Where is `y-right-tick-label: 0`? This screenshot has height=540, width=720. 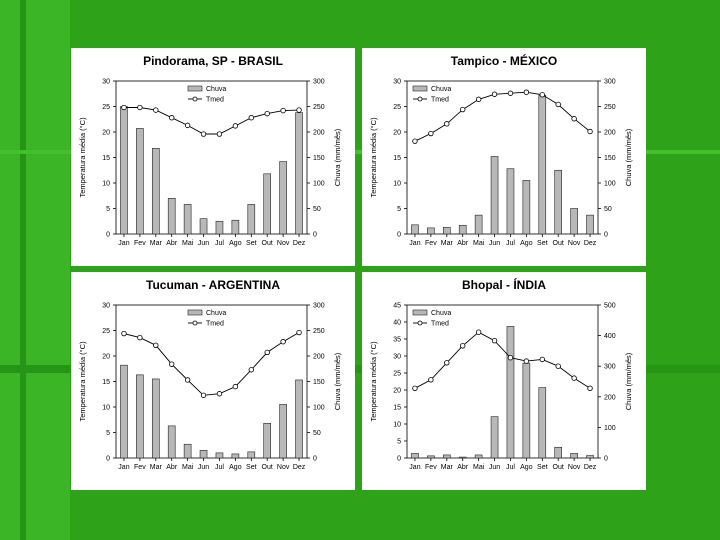
y-right-tick-label: 0 is located at coordinates (606, 235).